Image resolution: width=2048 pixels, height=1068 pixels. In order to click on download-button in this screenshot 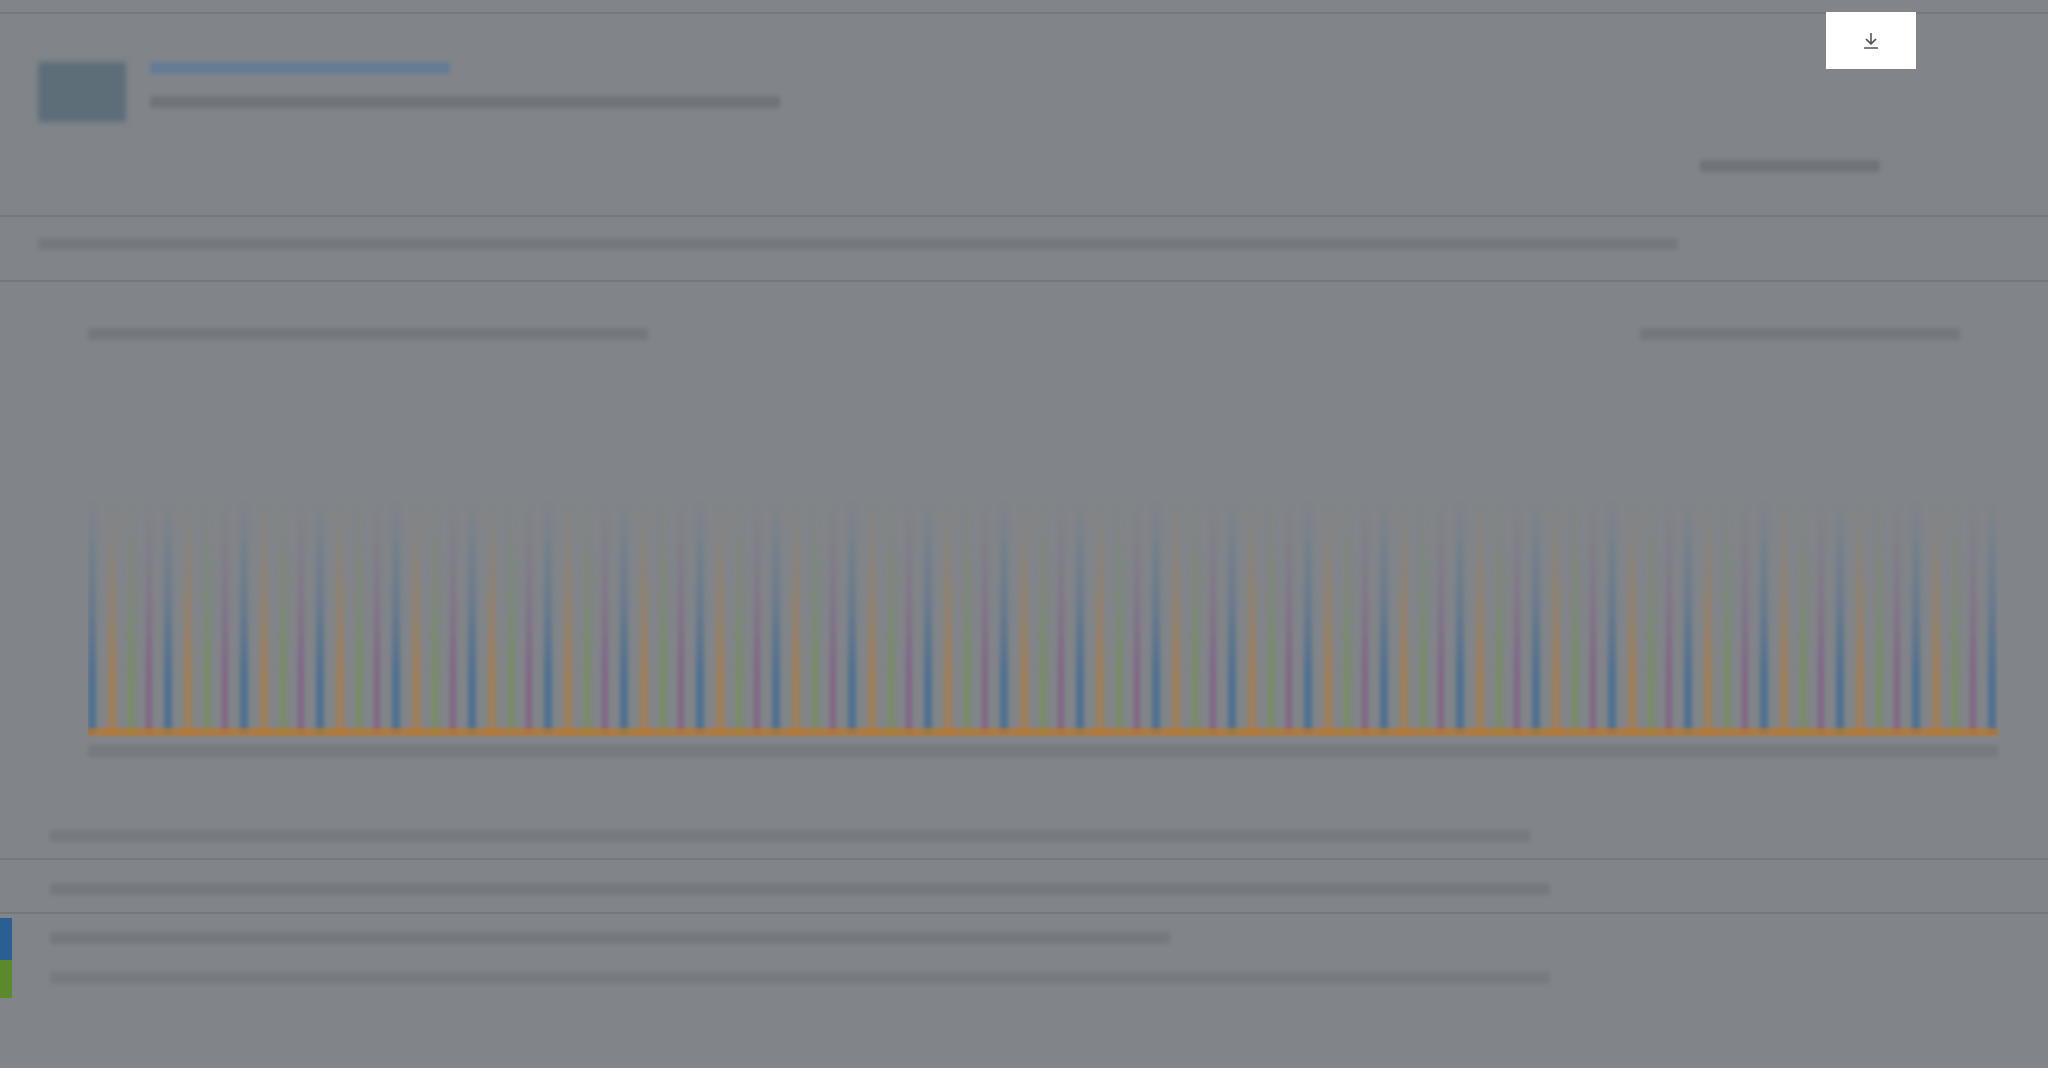, I will do `click(1871, 40)`.